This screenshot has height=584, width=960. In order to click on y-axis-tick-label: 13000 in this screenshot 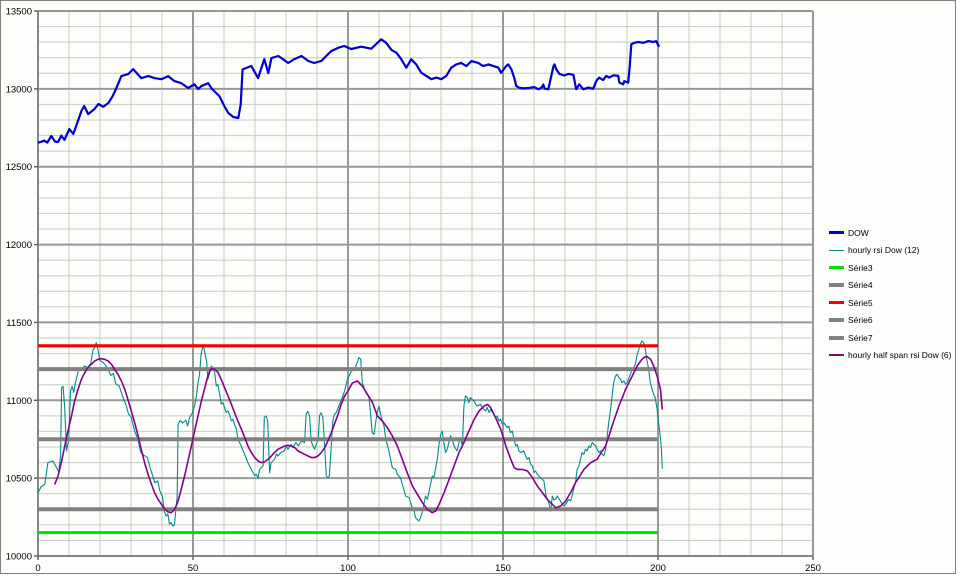, I will do `click(19, 89)`.